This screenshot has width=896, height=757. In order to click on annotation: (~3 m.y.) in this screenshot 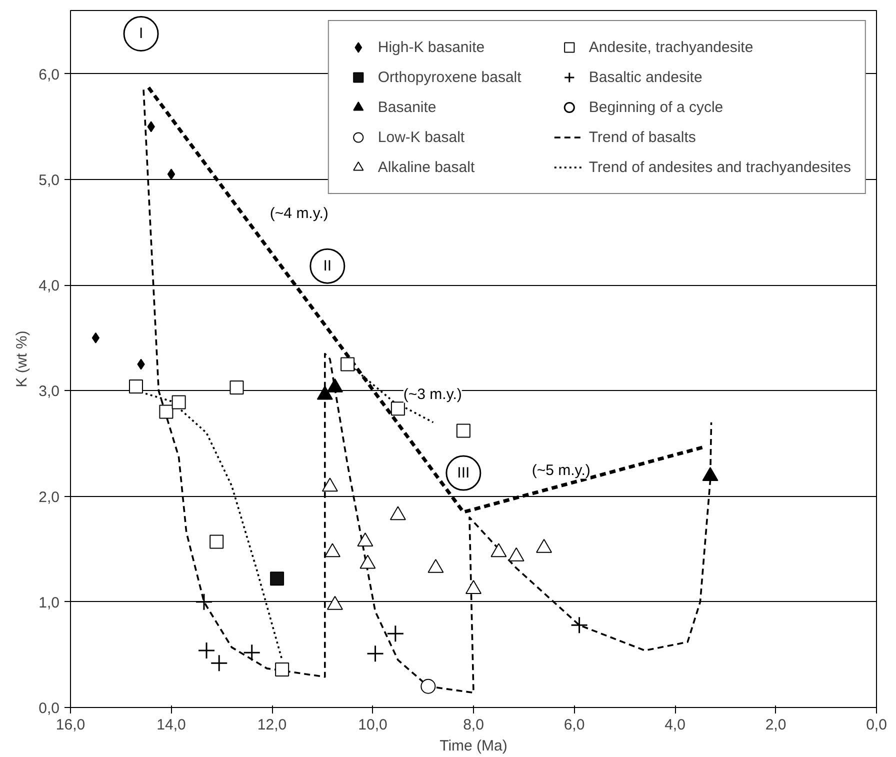, I will do `click(432, 394)`.